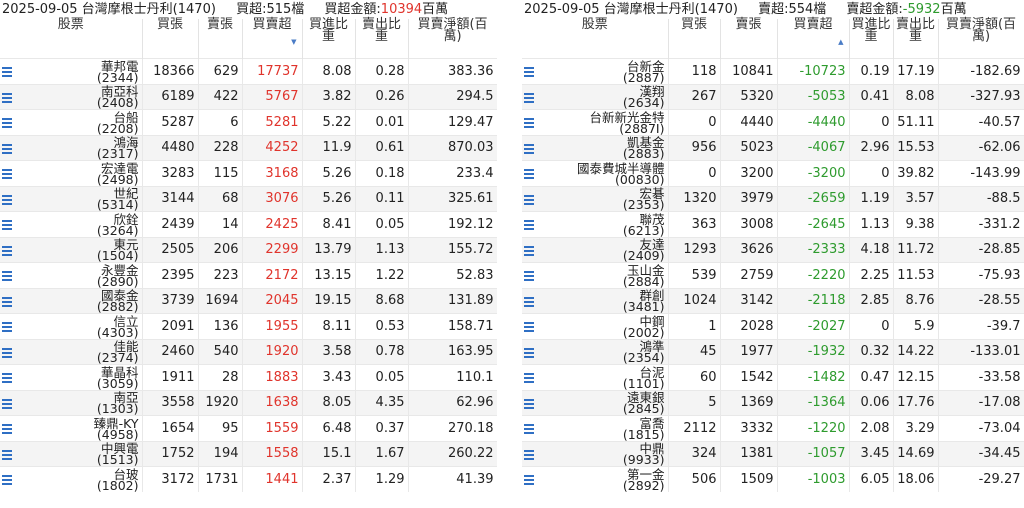  What do you see at coordinates (126, 219) in the screenshot?
I see `stock-name: 欣銓` at bounding box center [126, 219].